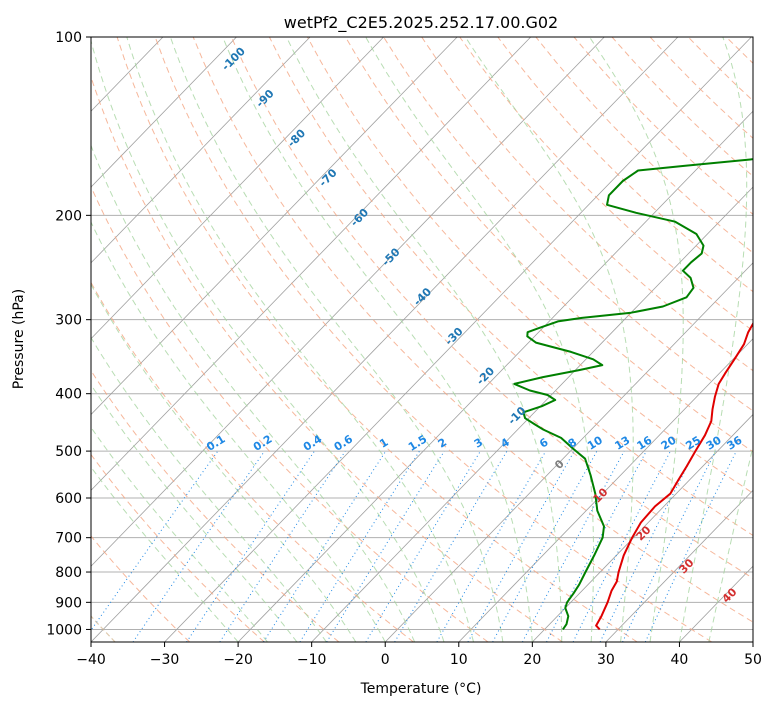  I want to click on mixing-ratio-label: 36, so click(735, 442).